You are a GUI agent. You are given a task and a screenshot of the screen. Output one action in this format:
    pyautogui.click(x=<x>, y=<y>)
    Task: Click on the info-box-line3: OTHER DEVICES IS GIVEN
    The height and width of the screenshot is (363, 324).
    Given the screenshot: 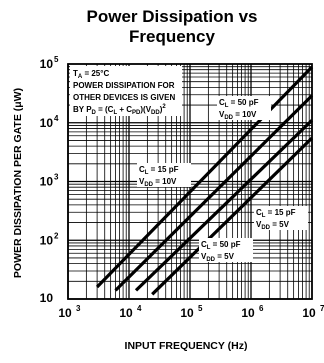 What is the action you would take?
    pyautogui.click(x=124, y=97)
    